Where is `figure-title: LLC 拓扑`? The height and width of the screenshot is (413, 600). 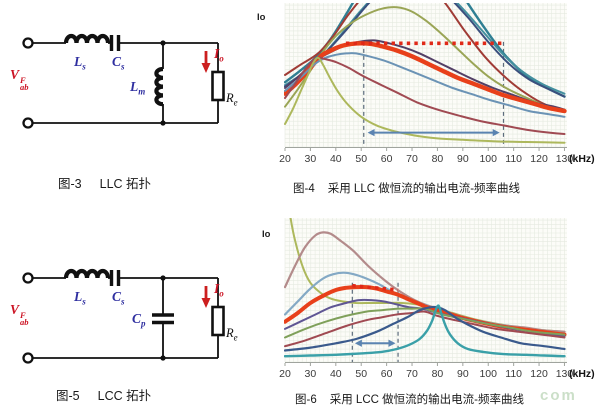
figure-title: LLC 拓扑 is located at coordinates (125, 184).